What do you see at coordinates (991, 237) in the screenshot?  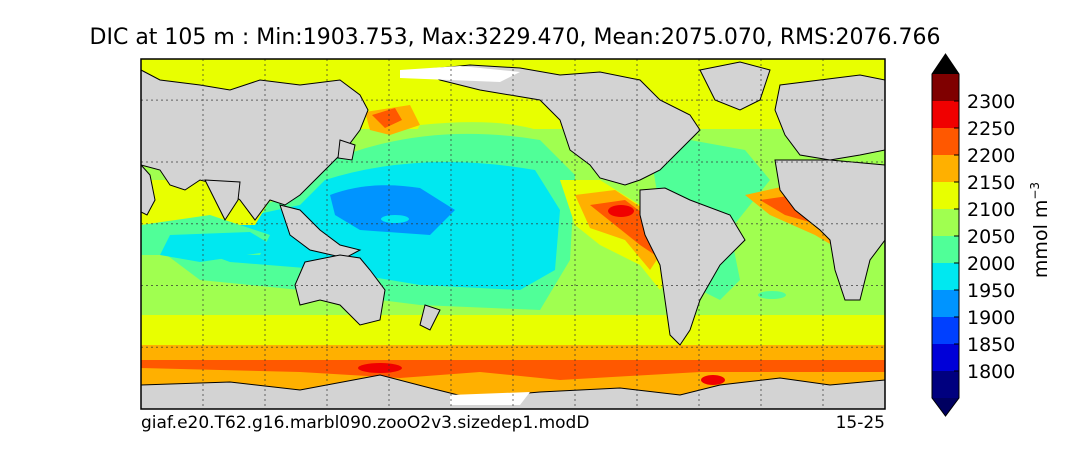 I see `colorbar-tick-label: 2050` at bounding box center [991, 237].